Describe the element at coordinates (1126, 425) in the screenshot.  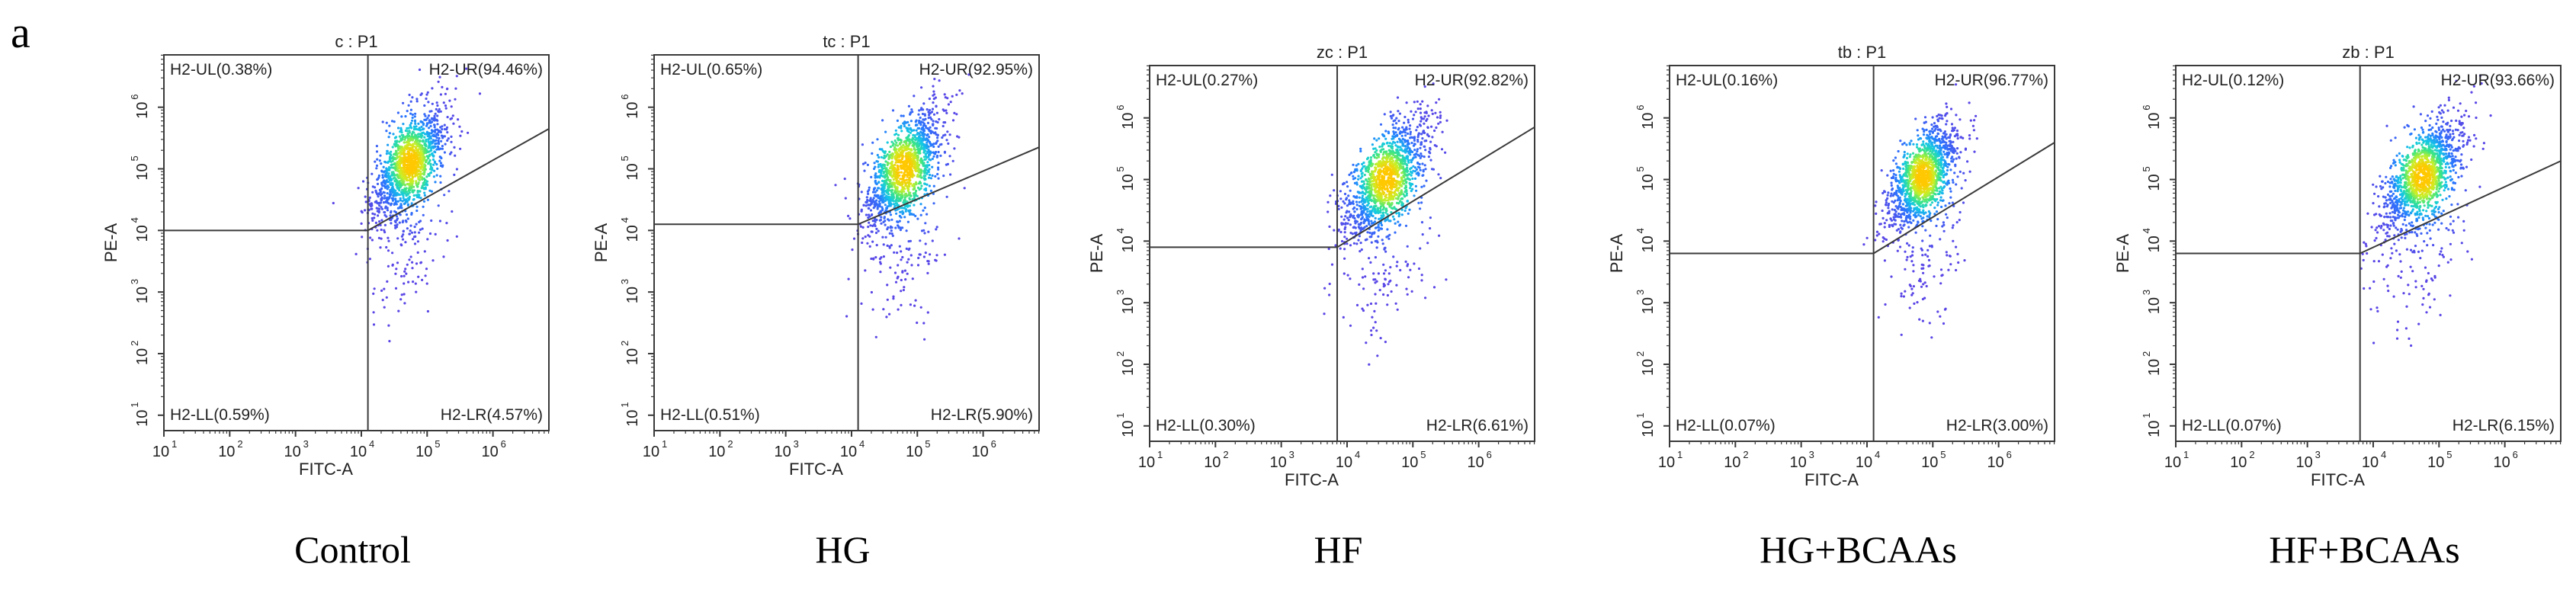
I see `y-tick: 101` at that location.